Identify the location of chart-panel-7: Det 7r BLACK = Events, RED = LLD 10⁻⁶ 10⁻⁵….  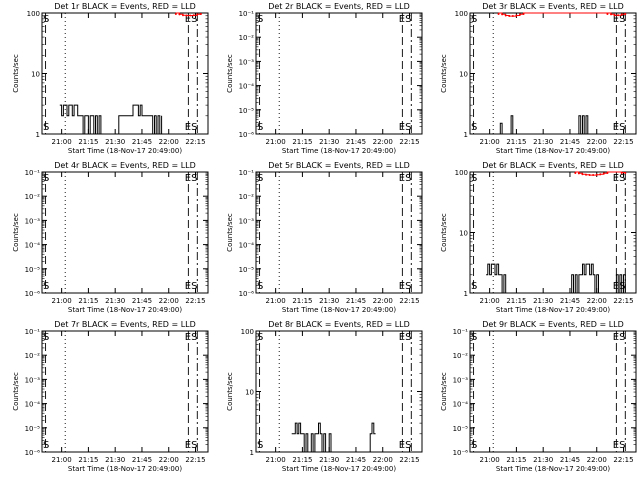
(110, 396).